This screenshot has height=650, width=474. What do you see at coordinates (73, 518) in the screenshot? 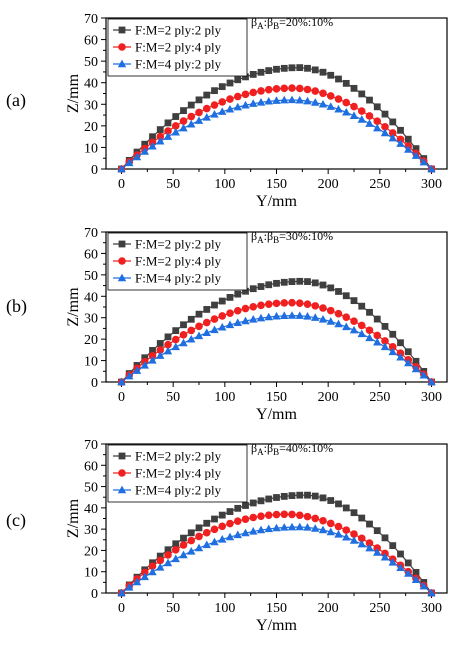
I see `y-axis-label: Z/mm` at bounding box center [73, 518].